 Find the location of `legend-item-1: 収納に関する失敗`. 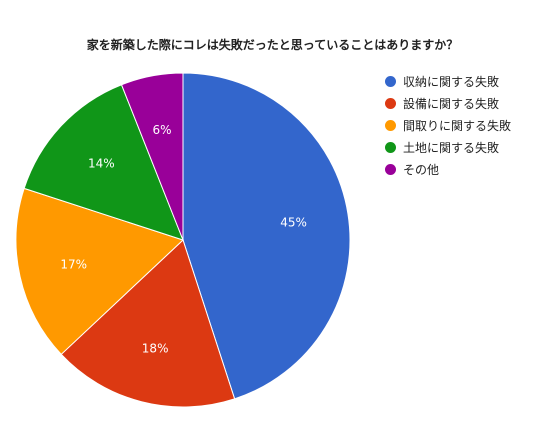

legend-item-1: 収納に関する失敗 is located at coordinates (448, 81).